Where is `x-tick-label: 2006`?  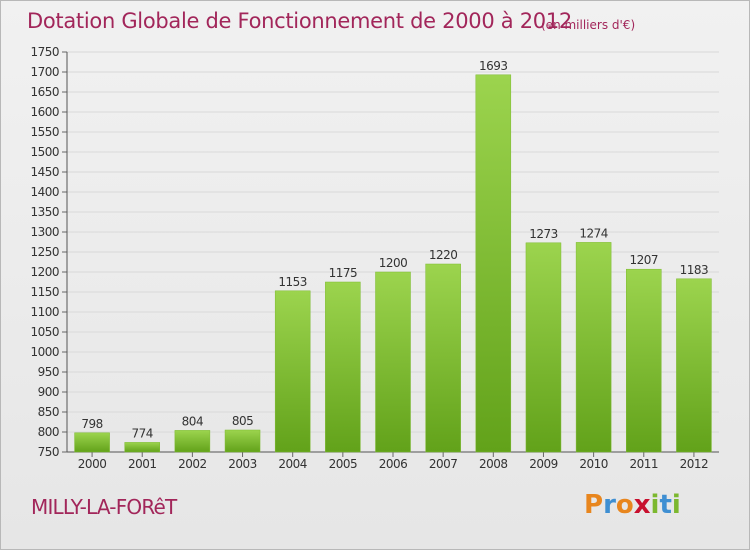 x-tick-label: 2006 is located at coordinates (393, 464).